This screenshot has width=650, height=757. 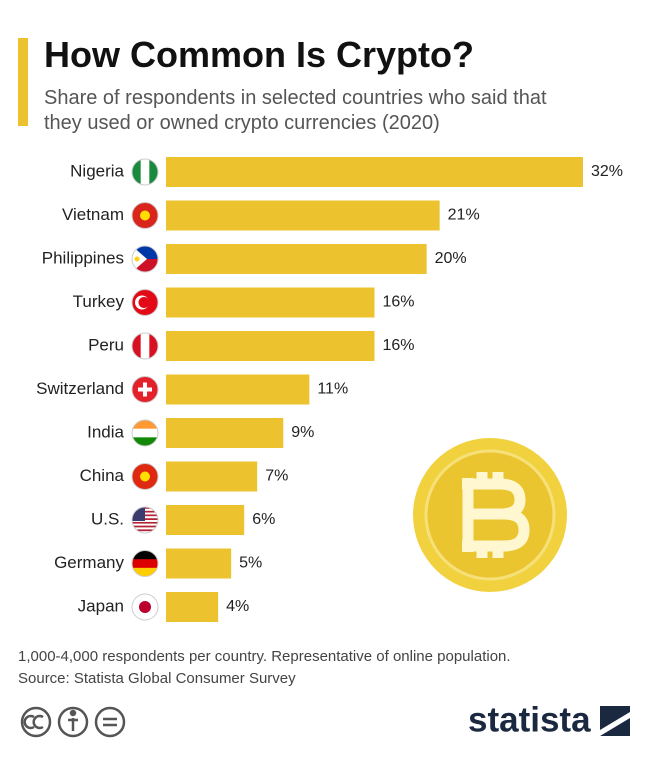 What do you see at coordinates (607, 171) in the screenshot?
I see `value-label: 32%` at bounding box center [607, 171].